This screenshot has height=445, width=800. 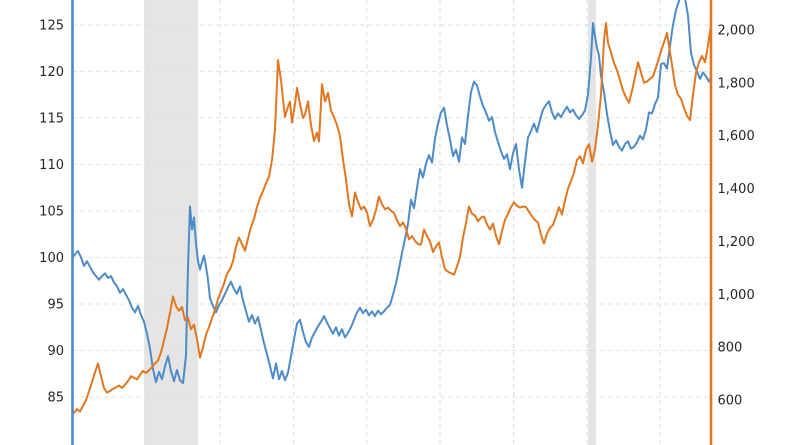 I want to click on left-axis-tick-label: 95, so click(x=55, y=305).